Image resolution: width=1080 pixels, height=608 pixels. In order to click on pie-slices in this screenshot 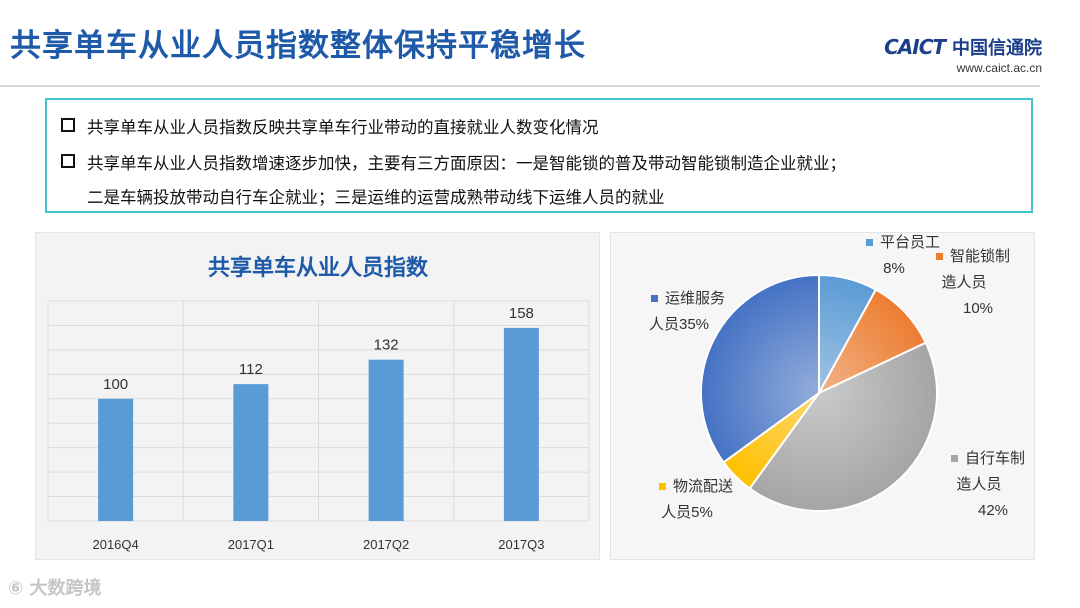, I will do `click(819, 392)`.